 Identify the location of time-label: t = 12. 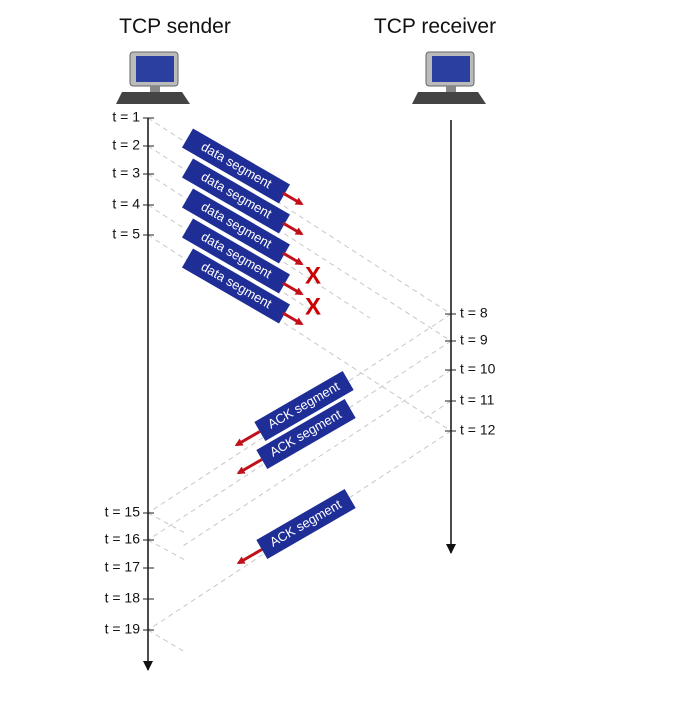
(478, 430).